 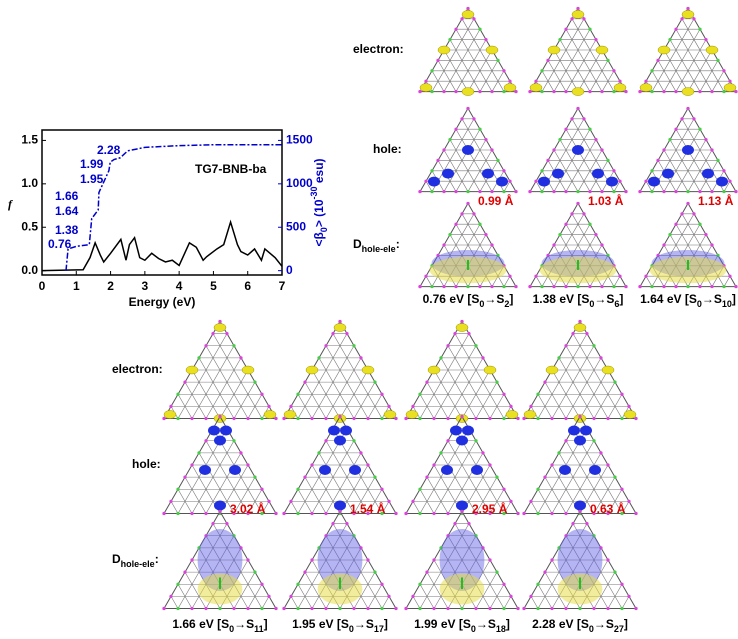 What do you see at coordinates (468, 300) in the screenshot?
I see `transition-caption: 0.76 eV [S0→S2]` at bounding box center [468, 300].